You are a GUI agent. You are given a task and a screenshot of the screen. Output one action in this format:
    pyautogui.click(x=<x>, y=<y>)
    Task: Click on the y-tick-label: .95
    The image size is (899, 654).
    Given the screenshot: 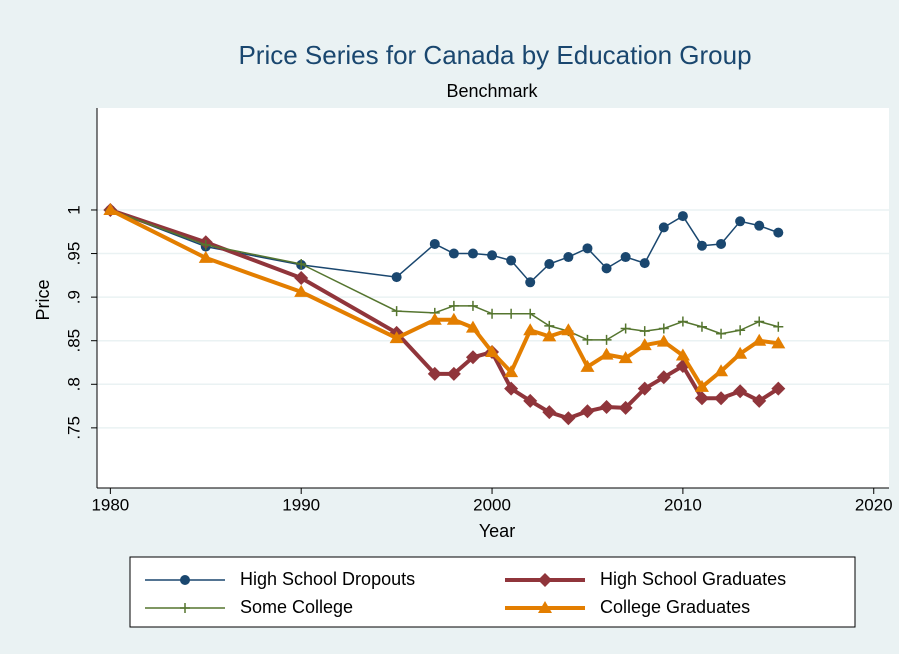 What is the action you would take?
    pyautogui.click(x=73, y=254)
    